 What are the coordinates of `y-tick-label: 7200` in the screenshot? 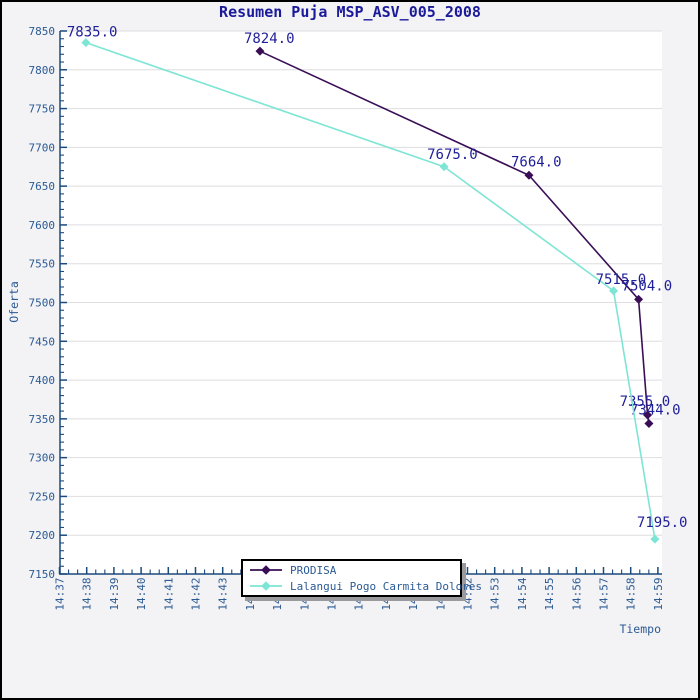 It's located at (42, 535).